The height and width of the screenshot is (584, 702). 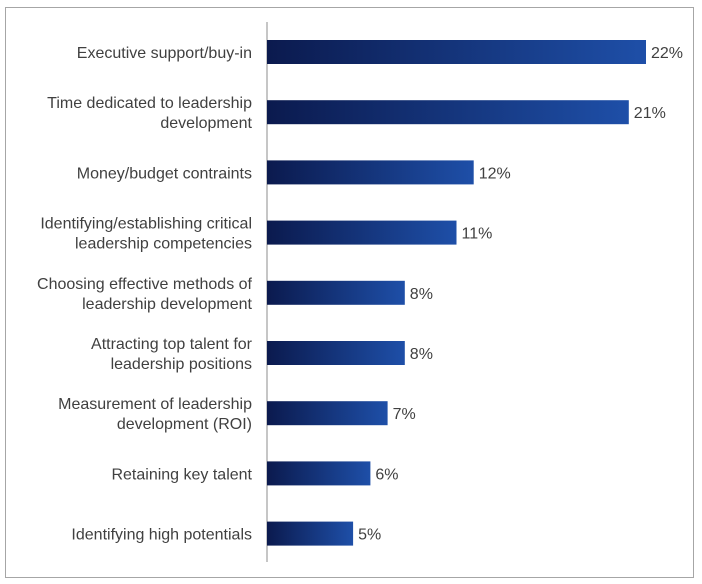 What do you see at coordinates (667, 53) in the screenshot?
I see `value-label-1: 22%` at bounding box center [667, 53].